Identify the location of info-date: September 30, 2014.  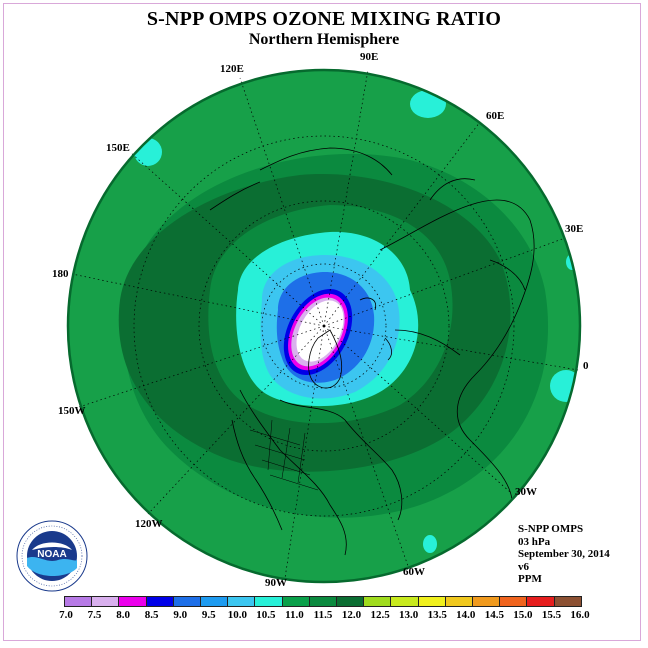
(564, 554).